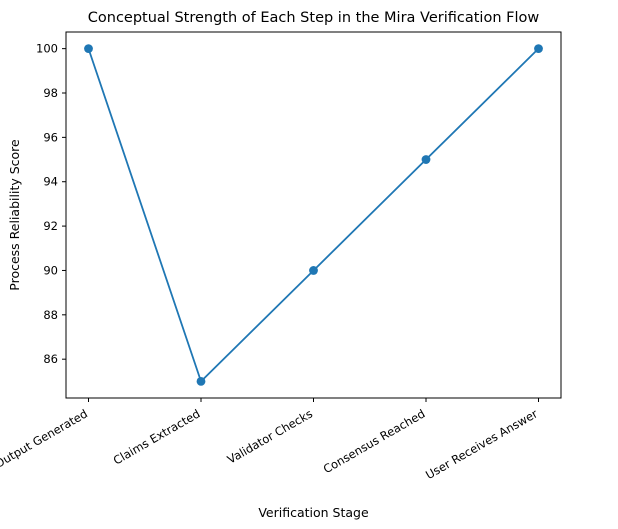  I want to click on y-axis-label: Process Reliability Score, so click(14, 215).